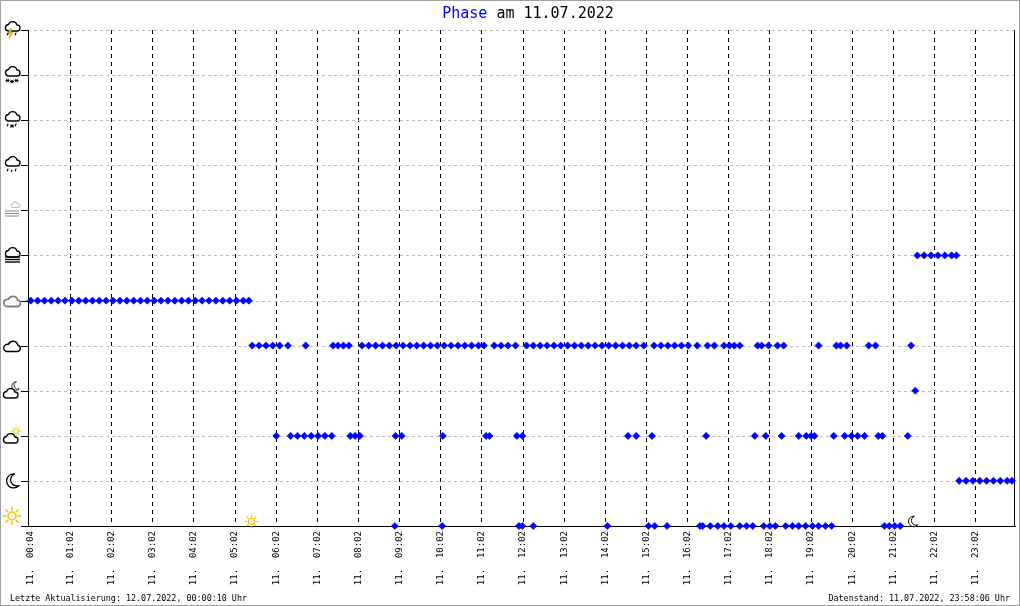 The width and height of the screenshot is (1020, 606). Describe the element at coordinates (933, 558) in the screenshot. I see `x-tick-label: 11. 22:02` at that location.